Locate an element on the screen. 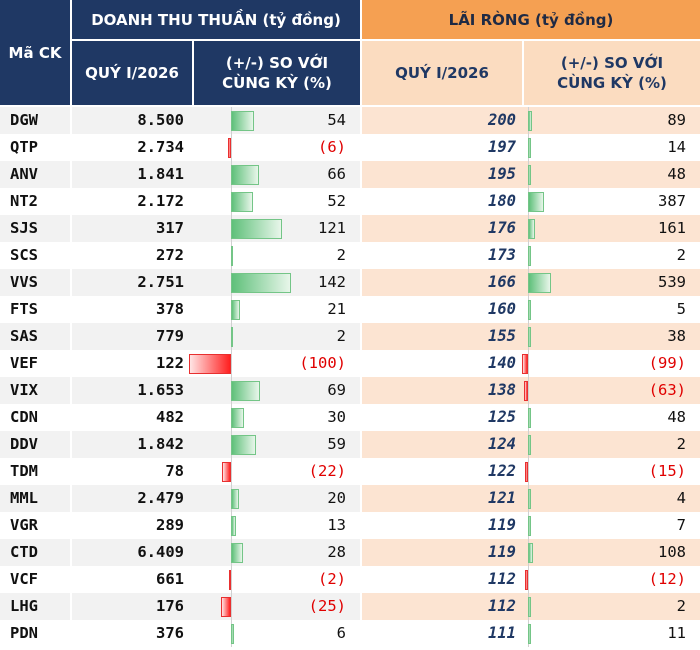  table-row: SCS 272 2 173 2 is located at coordinates (350, 255).